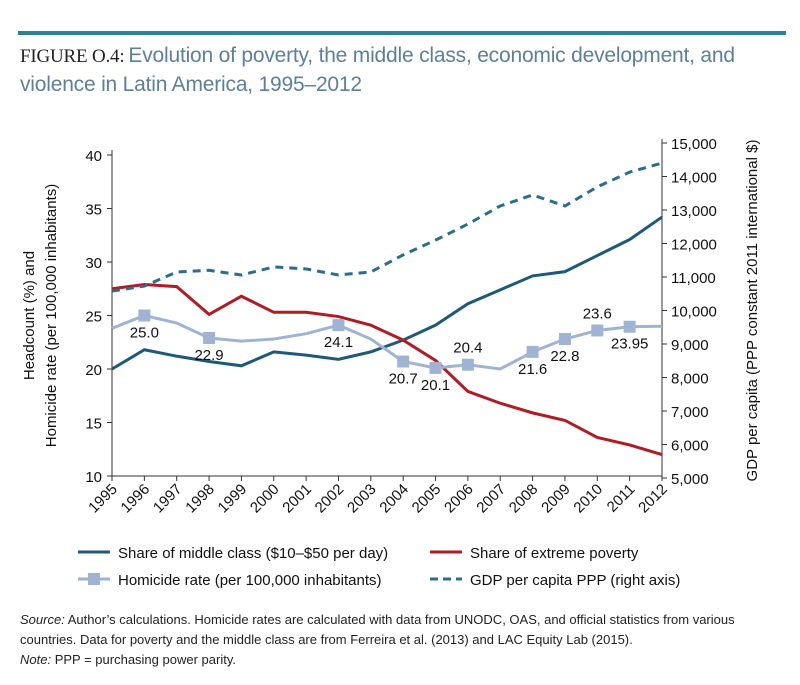  Describe the element at coordinates (93, 263) in the screenshot. I see `y-tick-label: 30` at that location.